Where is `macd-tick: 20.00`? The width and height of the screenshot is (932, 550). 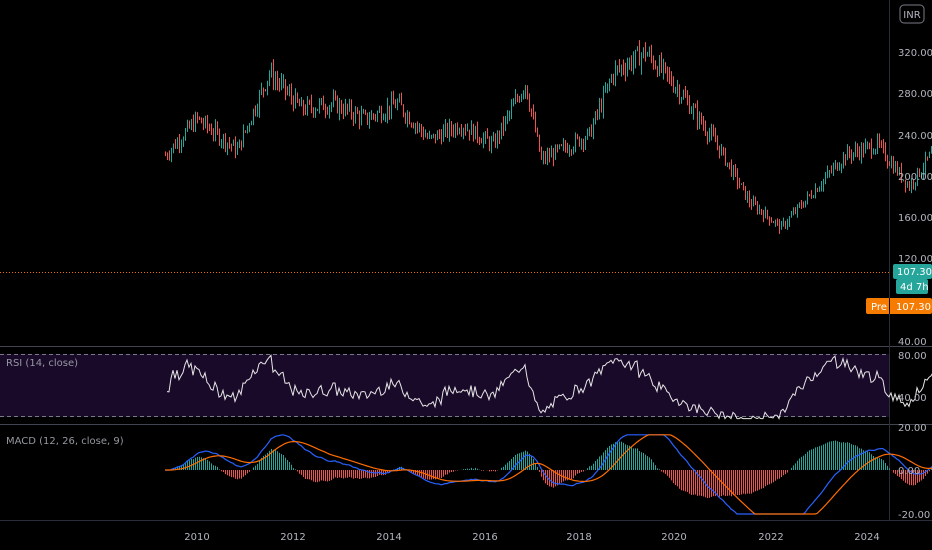 macd-tick: 20.00 is located at coordinates (912, 428).